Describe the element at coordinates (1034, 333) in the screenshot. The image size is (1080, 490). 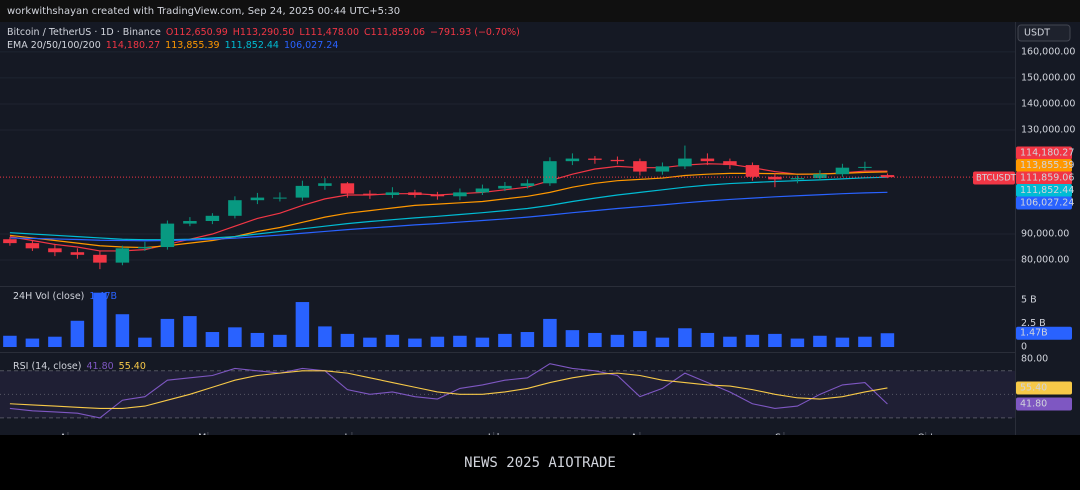
I see `price-label: 1.47B` at that location.